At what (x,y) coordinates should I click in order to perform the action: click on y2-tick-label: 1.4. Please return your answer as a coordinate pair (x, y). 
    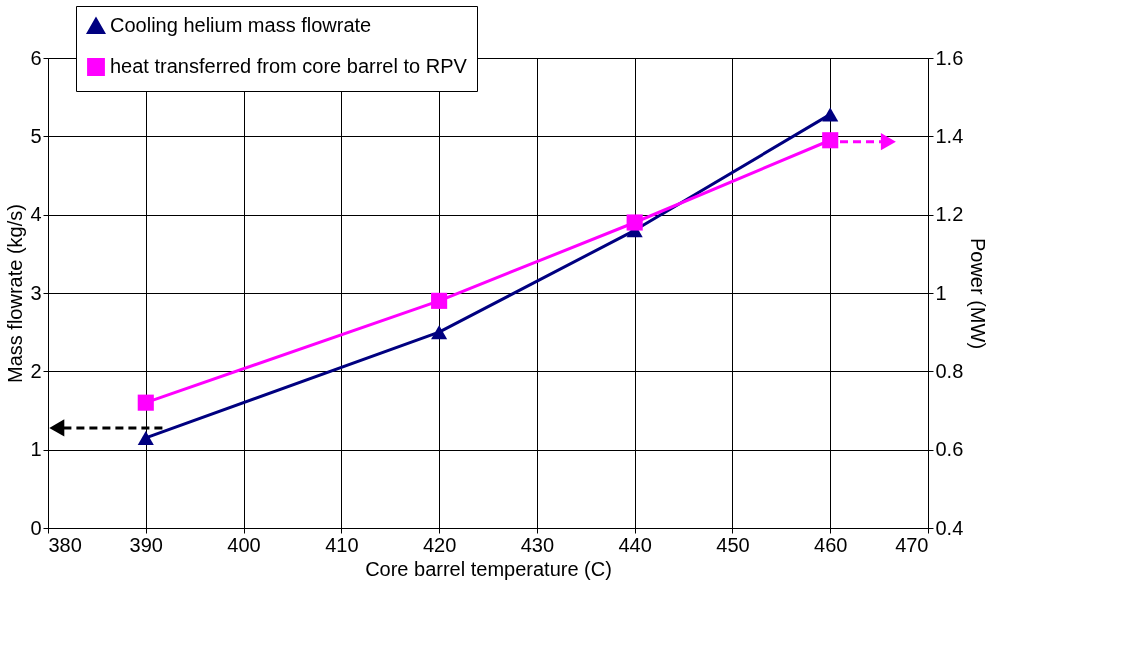
    Looking at the image, I should click on (949, 135).